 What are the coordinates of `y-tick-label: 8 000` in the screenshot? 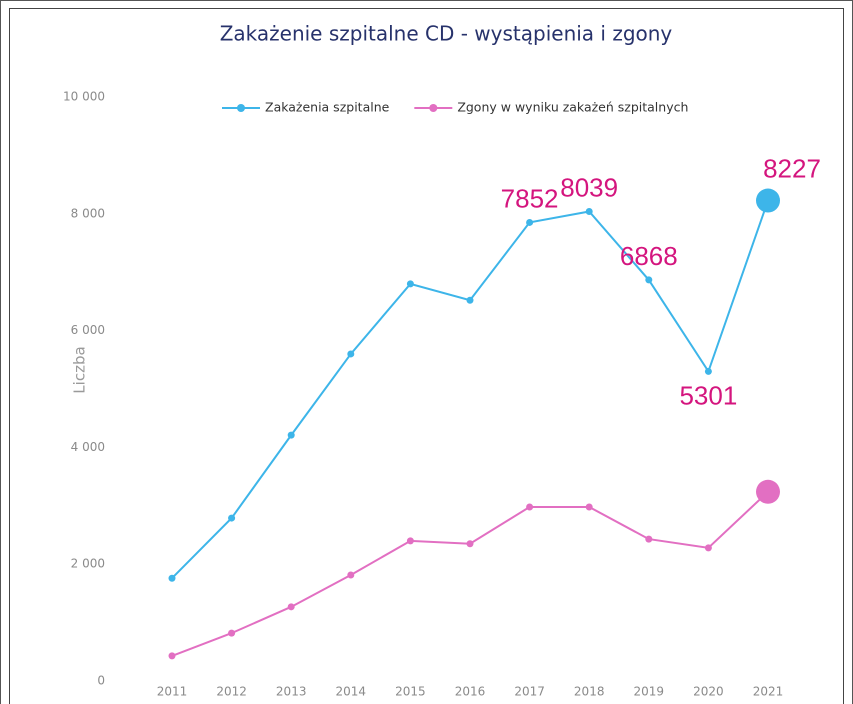 It's located at (88, 213).